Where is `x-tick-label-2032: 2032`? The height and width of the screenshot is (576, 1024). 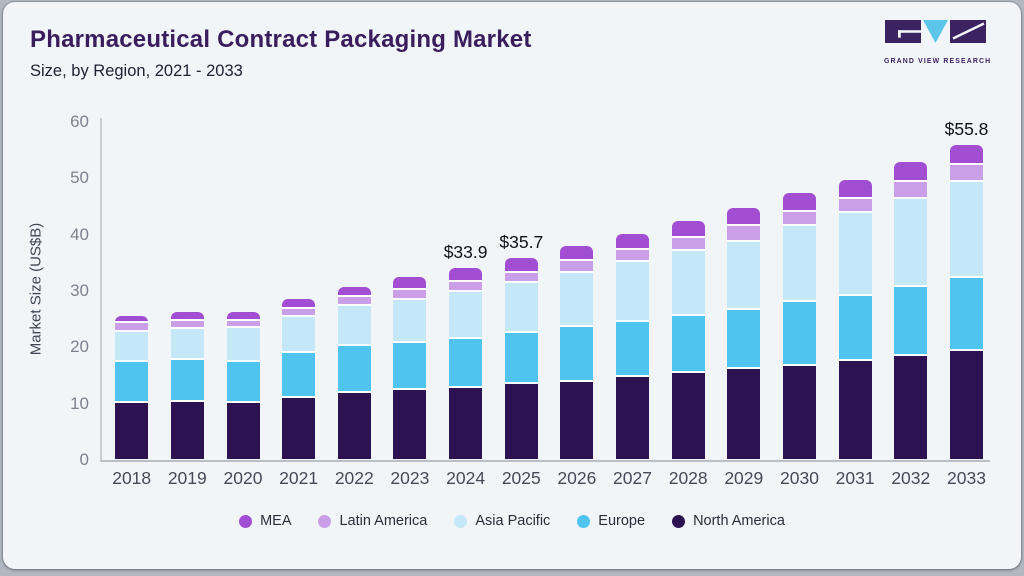
x-tick-label-2032: 2032 is located at coordinates (911, 478).